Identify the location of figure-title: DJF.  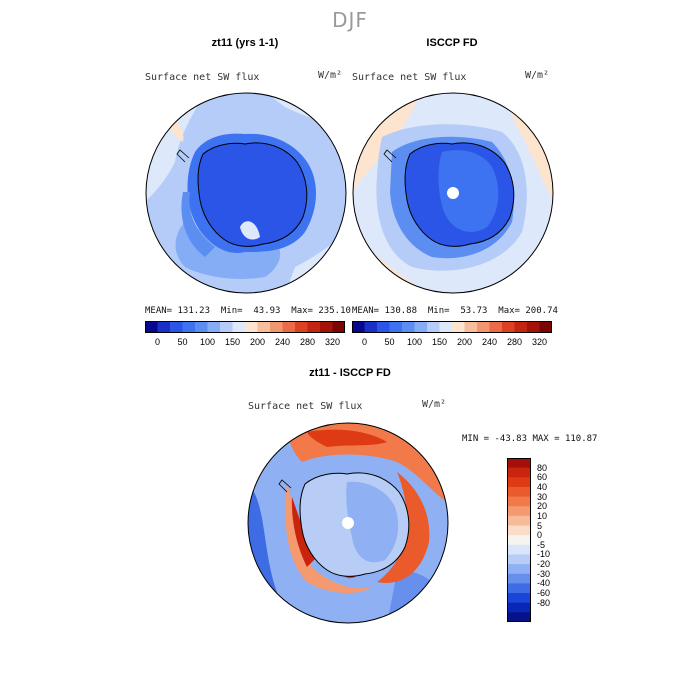
(350, 20).